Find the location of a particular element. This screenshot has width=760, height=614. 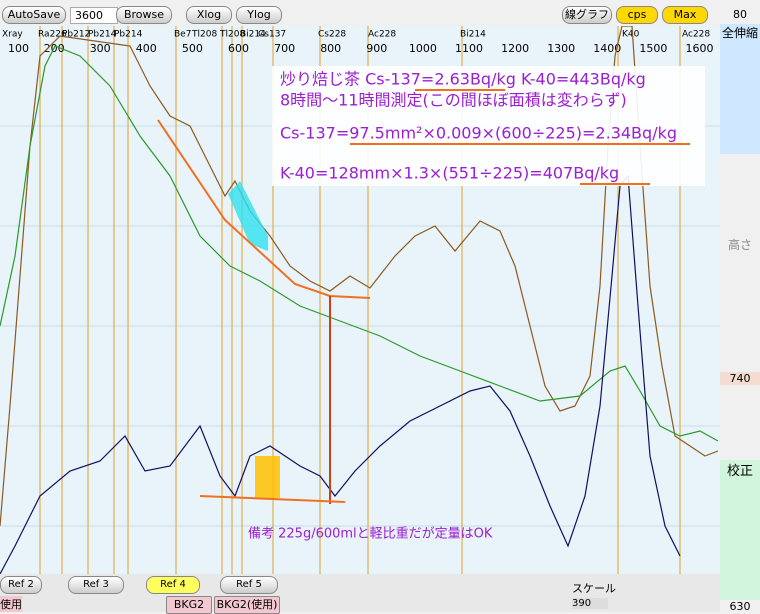

x-axis-label: 1400 is located at coordinates (607, 48).